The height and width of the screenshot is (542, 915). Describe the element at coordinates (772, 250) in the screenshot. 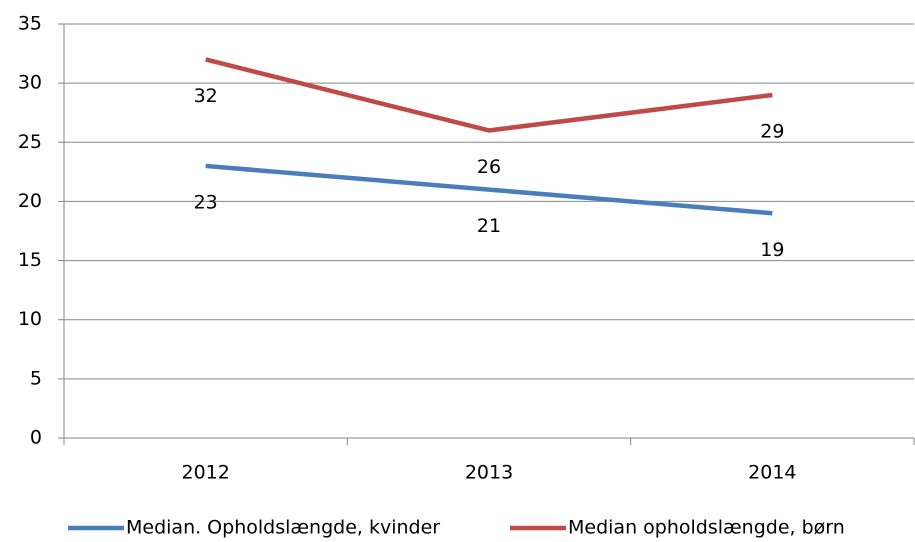

I see `data-label: 19` at that location.